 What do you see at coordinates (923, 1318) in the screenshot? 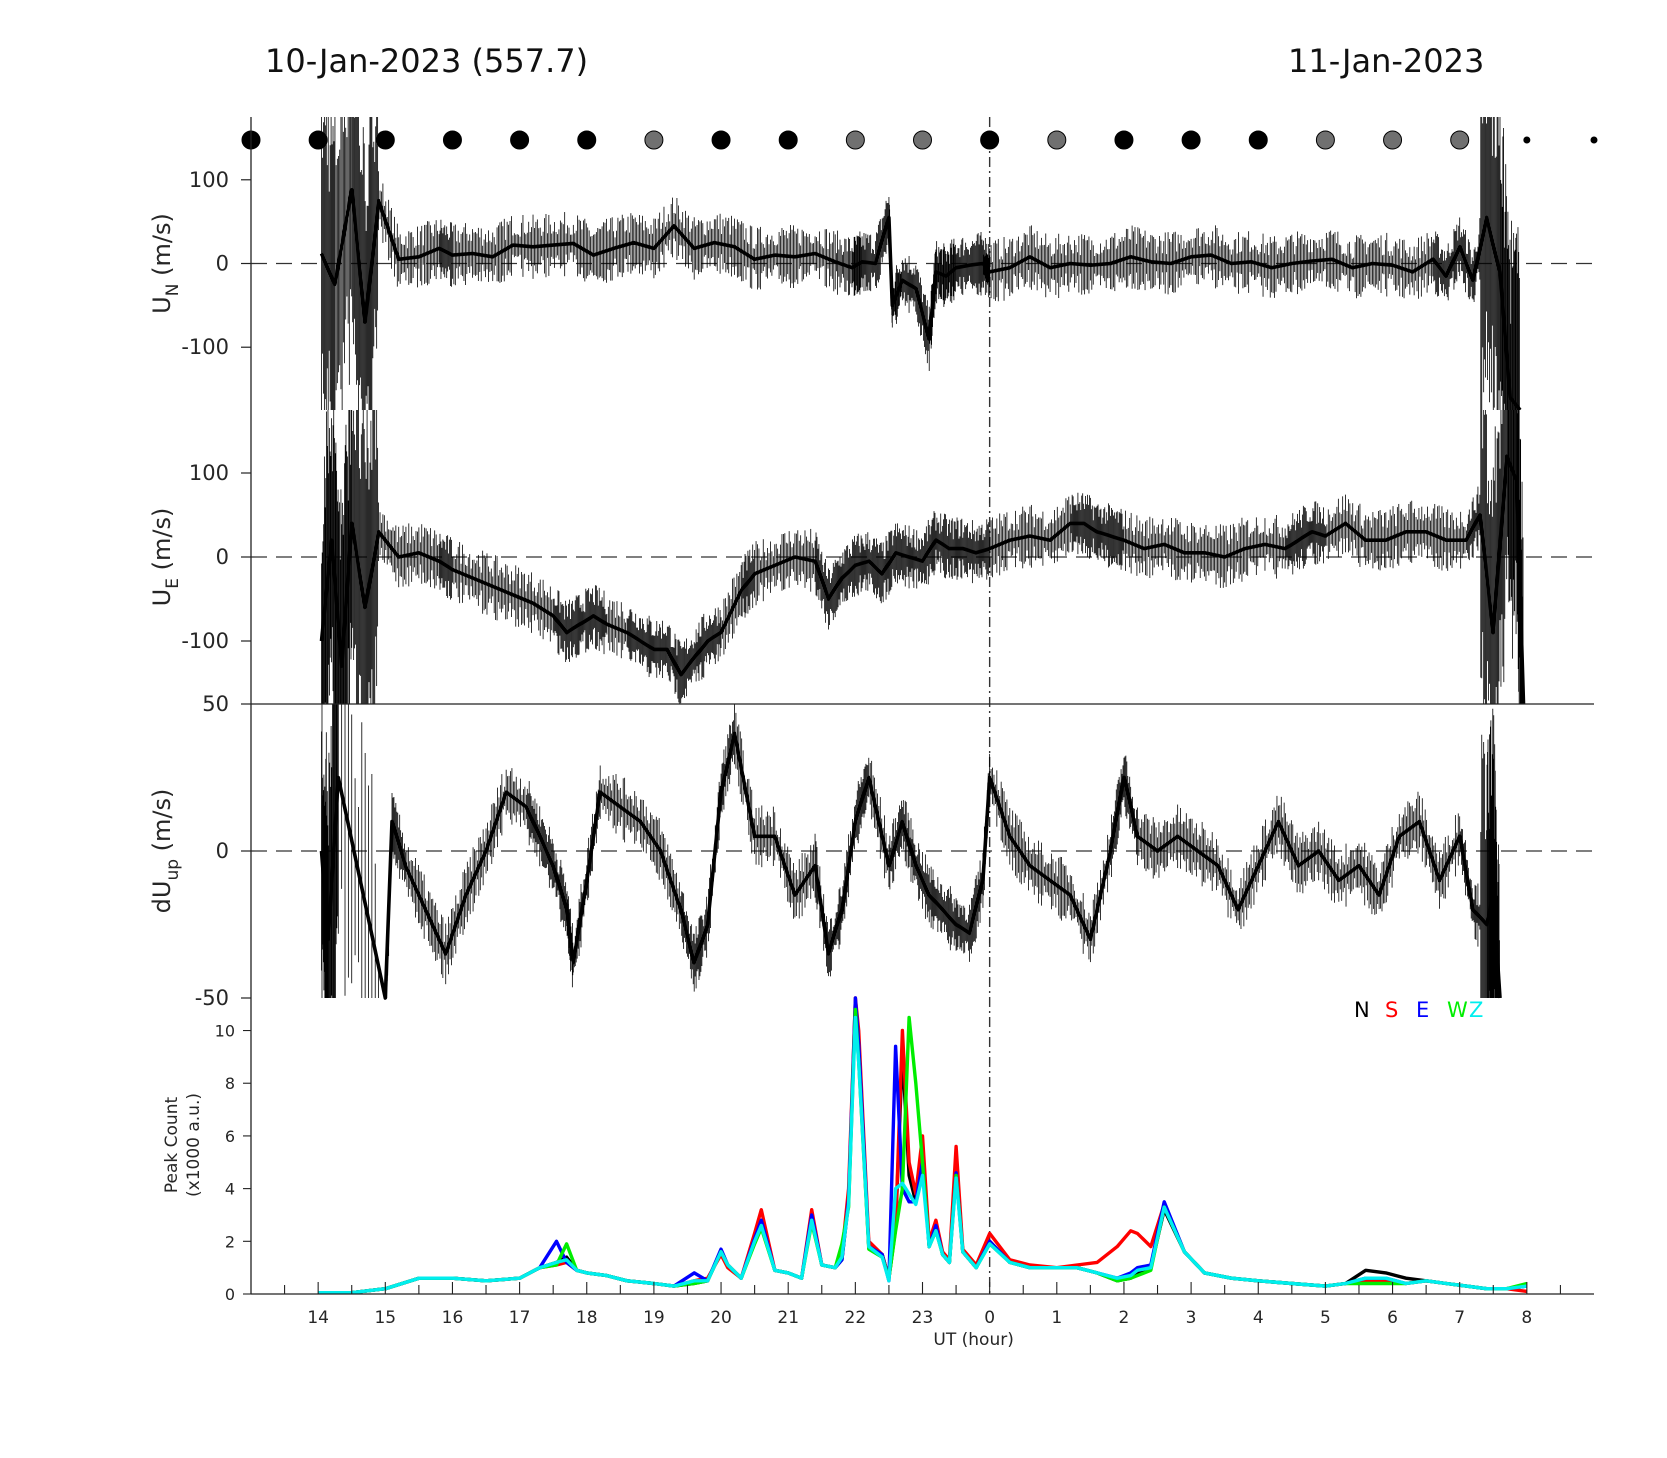
I see `x-tick-label: 23` at bounding box center [923, 1318].